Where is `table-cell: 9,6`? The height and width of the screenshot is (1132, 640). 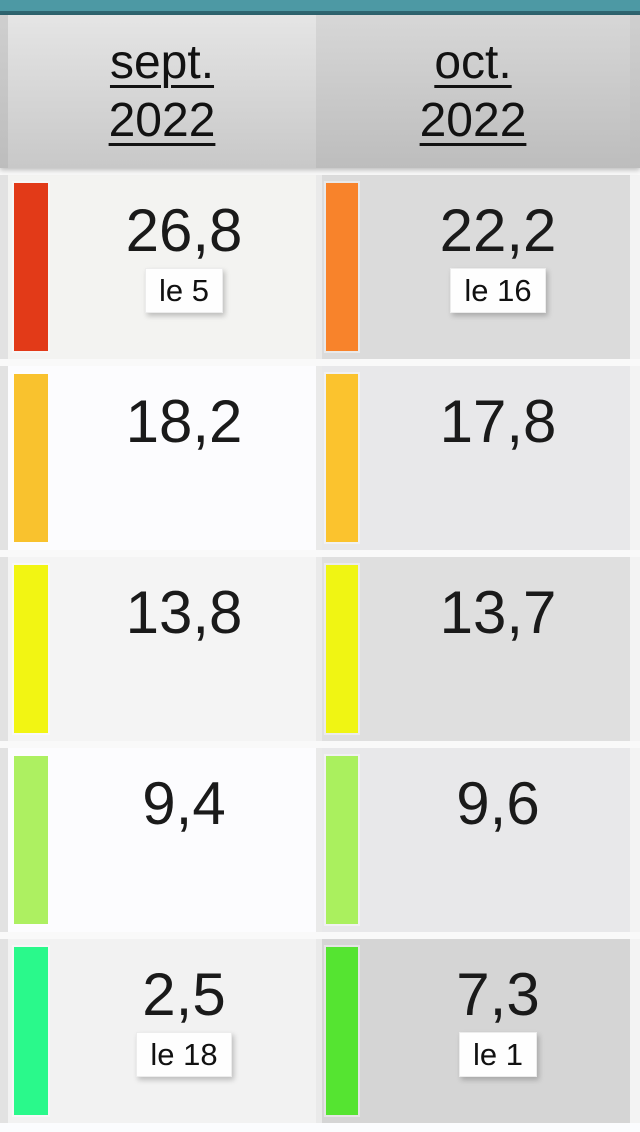
table-cell: 9,6 is located at coordinates (476, 840).